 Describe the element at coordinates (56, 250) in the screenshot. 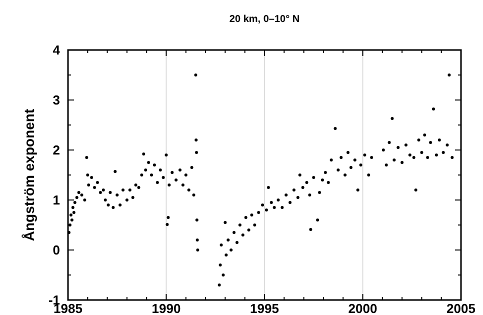

I see `y-tick-label: 0` at that location.